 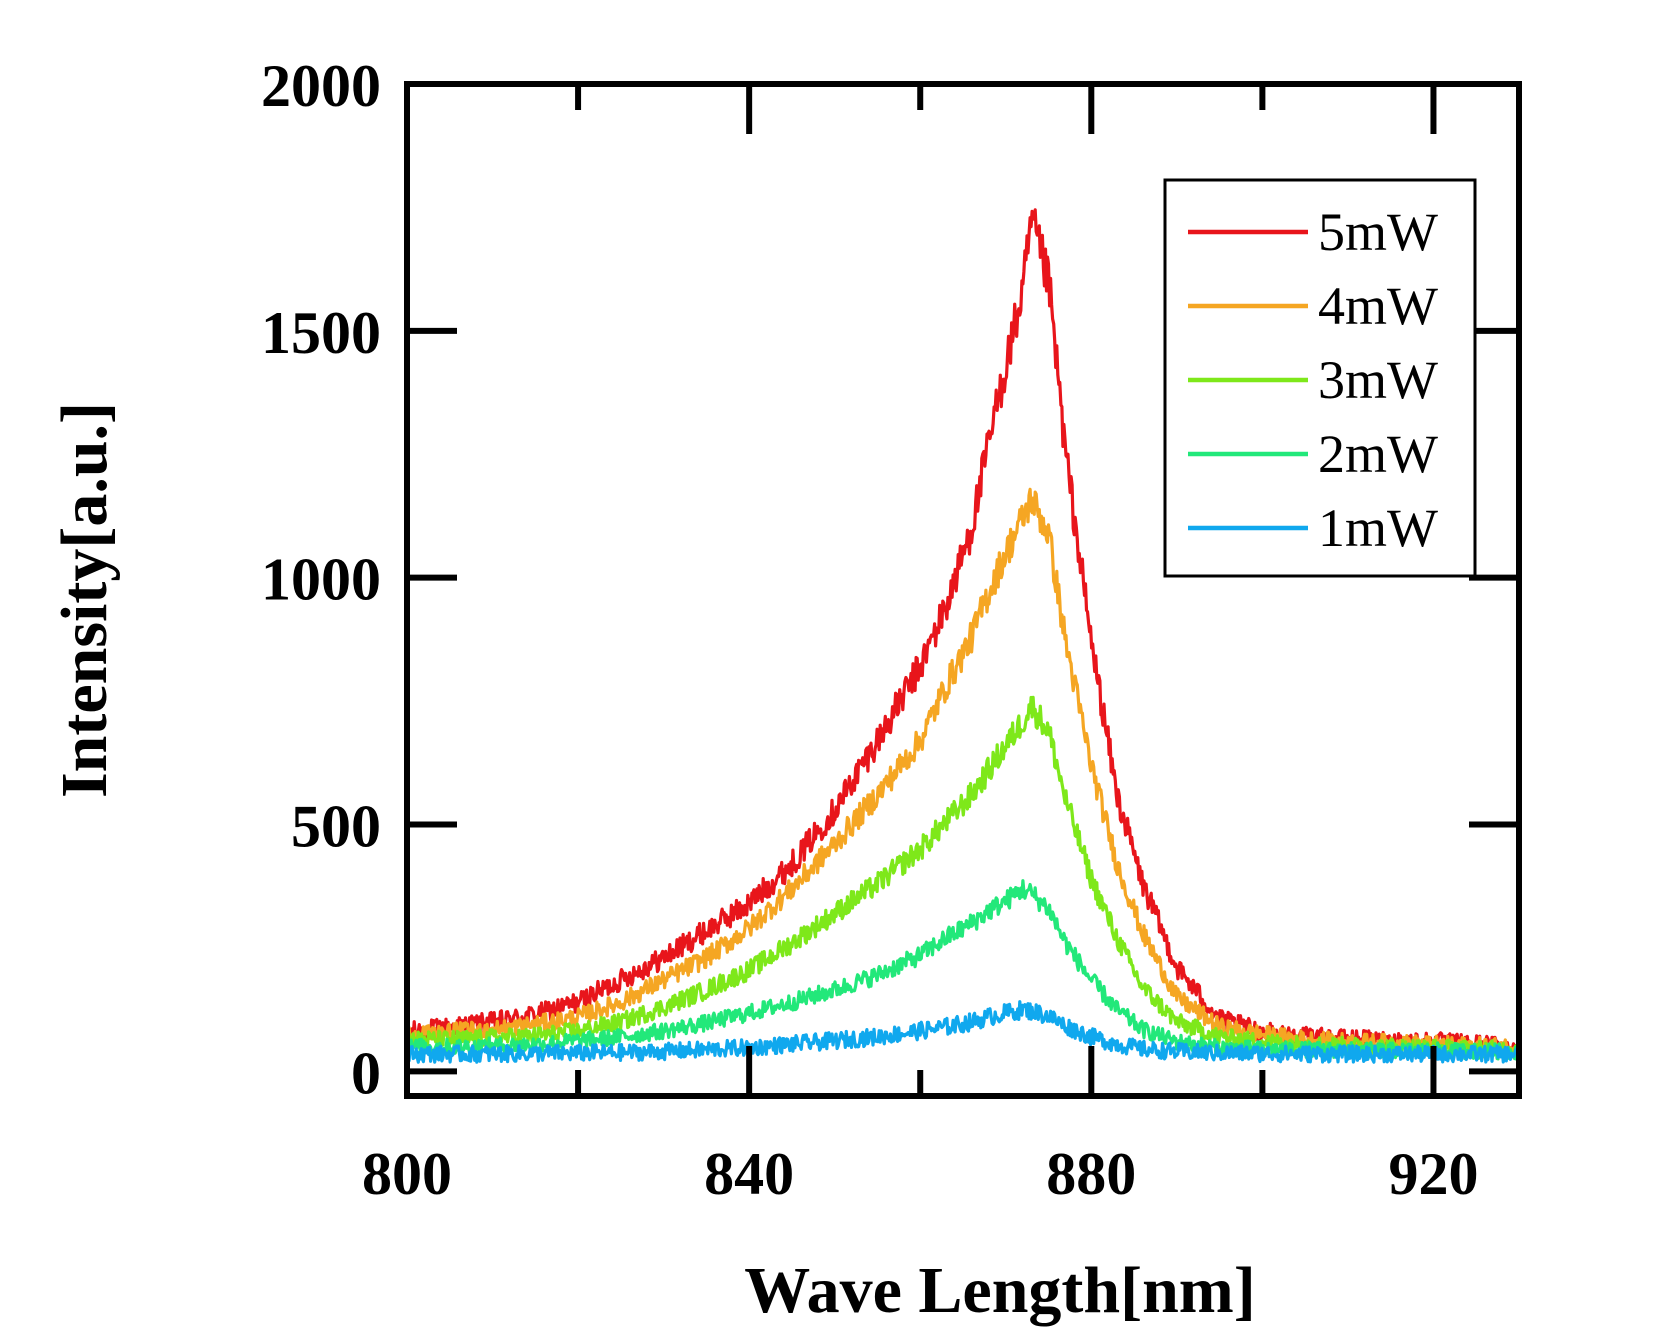 What do you see at coordinates (366, 1073) in the screenshot?
I see `y-tick-label-0: 0` at bounding box center [366, 1073].